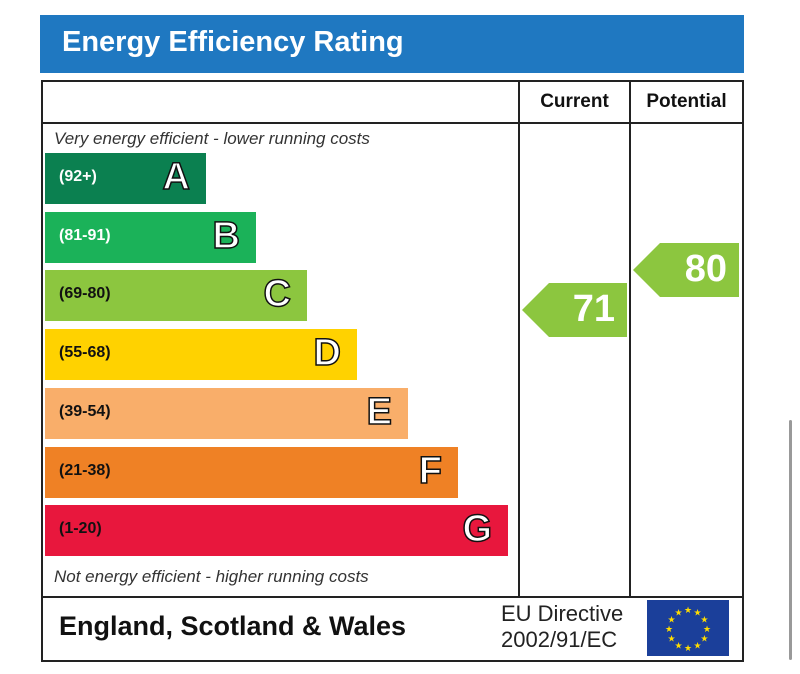 The height and width of the screenshot is (674, 800). Describe the element at coordinates (85, 411) in the screenshot. I see `band-range: (39-54)` at that location.